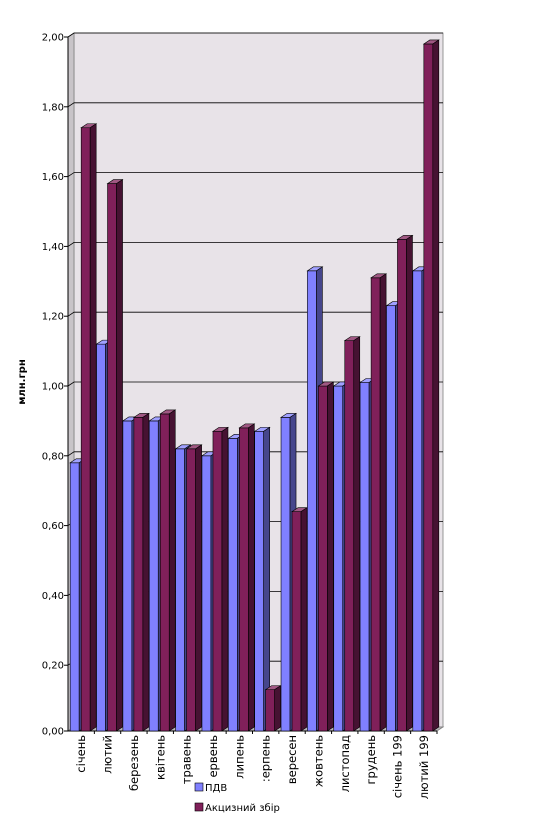 This screenshot has height=830, width=551. Describe the element at coordinates (242, 808) in the screenshot. I see `legend-label: Акцизний збір` at that location.